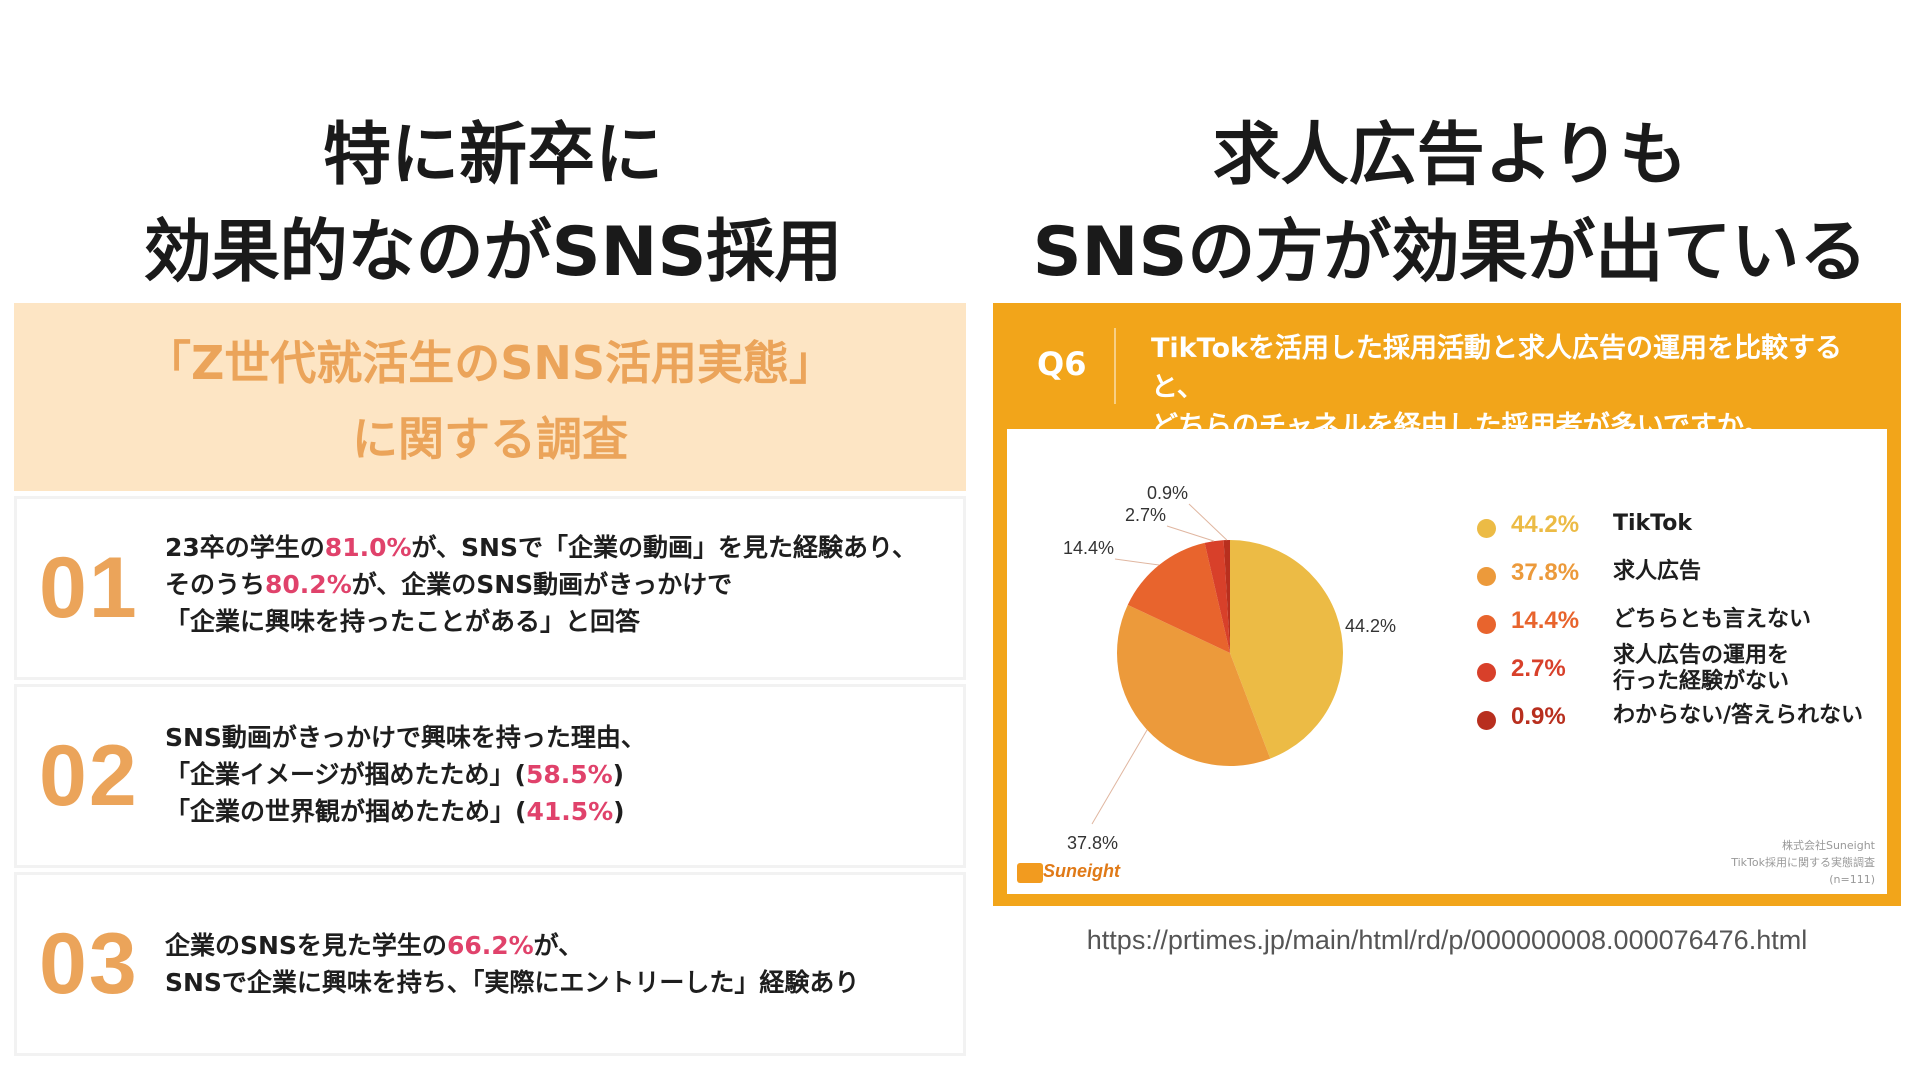 This screenshot has height=1080, width=1920. Describe the element at coordinates (1852, 879) in the screenshot. I see `credit-line: (n=111)` at that location.